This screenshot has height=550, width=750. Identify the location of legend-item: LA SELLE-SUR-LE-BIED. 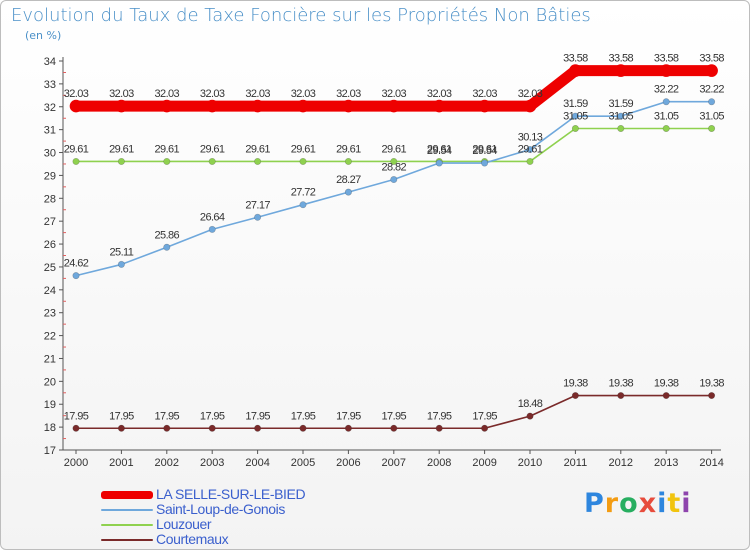
(251, 494).